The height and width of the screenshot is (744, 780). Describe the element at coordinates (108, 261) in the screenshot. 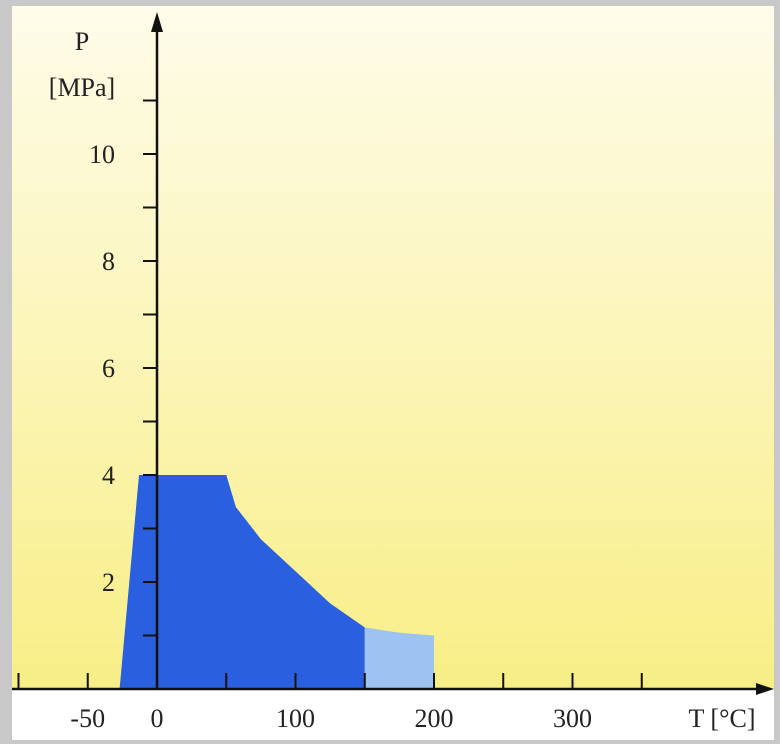

I see `y-tick-label: 8` at that location.